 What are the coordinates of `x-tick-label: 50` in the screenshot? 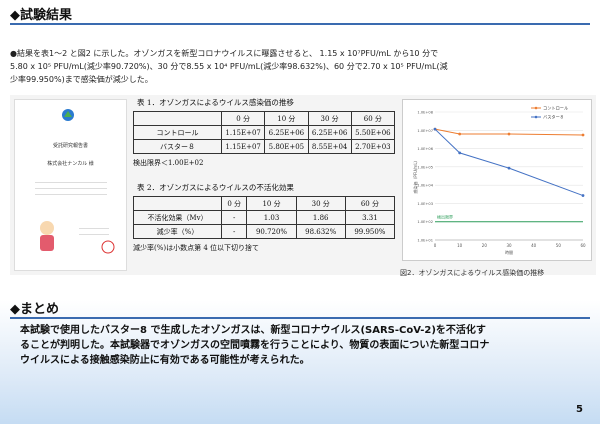 It's located at (559, 245).